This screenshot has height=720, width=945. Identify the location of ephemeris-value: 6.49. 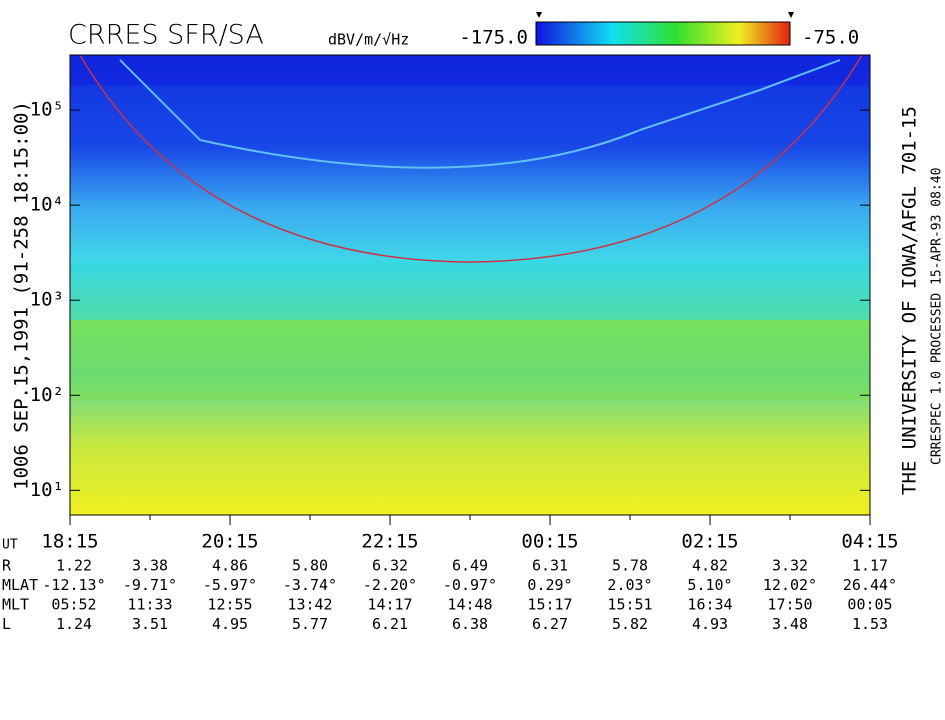
(470, 566).